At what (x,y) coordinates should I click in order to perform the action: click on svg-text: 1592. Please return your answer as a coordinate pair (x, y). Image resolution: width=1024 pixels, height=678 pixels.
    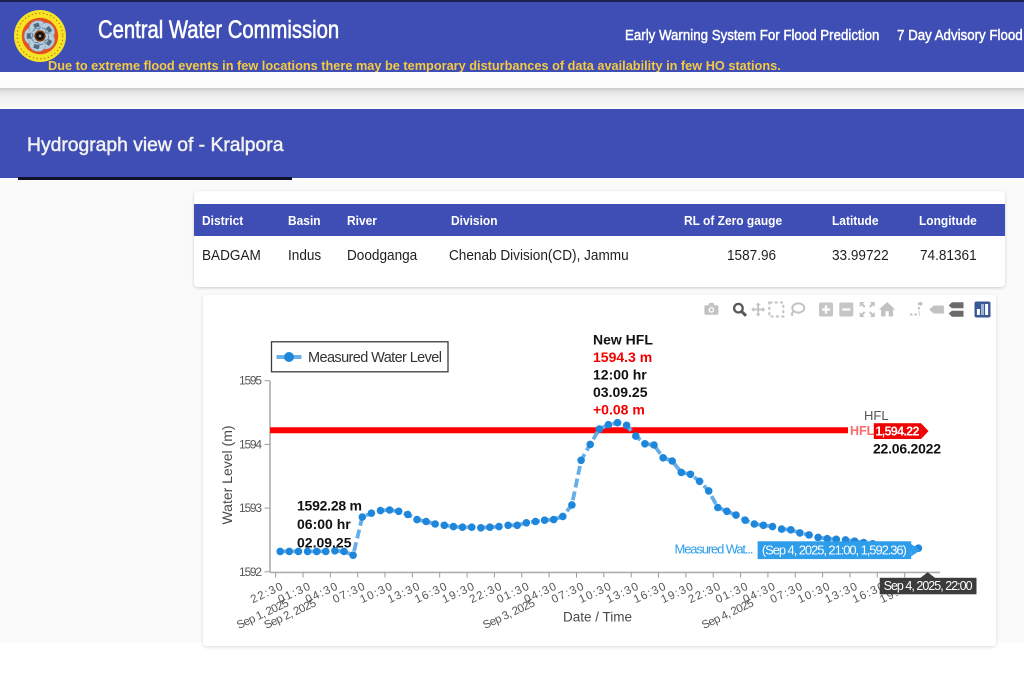
    Looking at the image, I should click on (250, 572).